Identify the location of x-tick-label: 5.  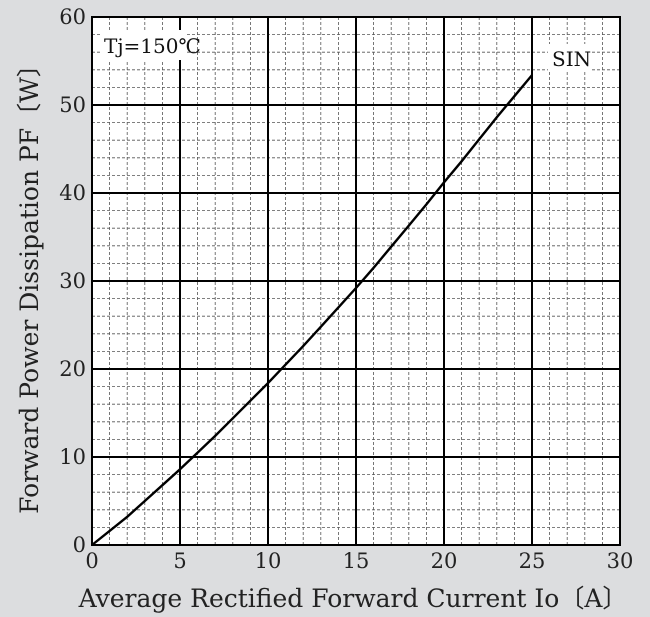
(179, 561).